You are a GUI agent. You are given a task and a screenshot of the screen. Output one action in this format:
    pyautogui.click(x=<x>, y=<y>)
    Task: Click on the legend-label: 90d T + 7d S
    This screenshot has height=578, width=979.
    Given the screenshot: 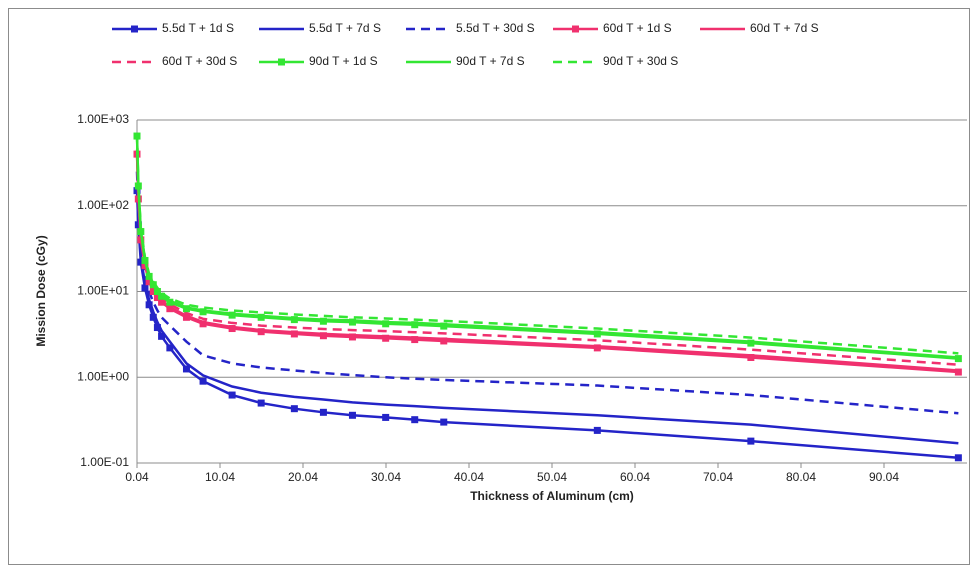 What is the action you would take?
    pyautogui.click(x=490, y=61)
    